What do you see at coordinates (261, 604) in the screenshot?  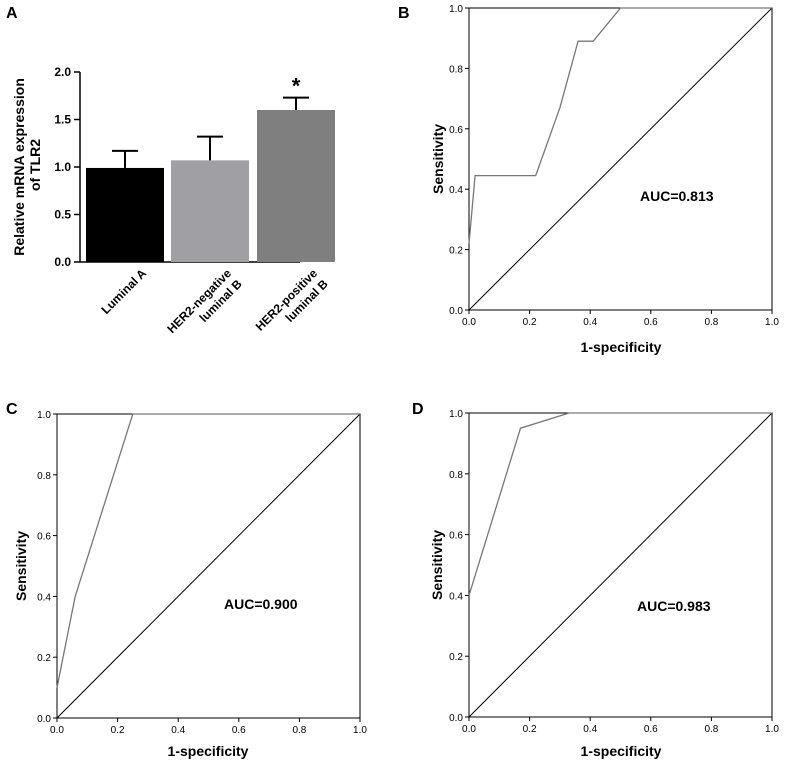 I see `auc-label: AUC=0.900` at bounding box center [261, 604].